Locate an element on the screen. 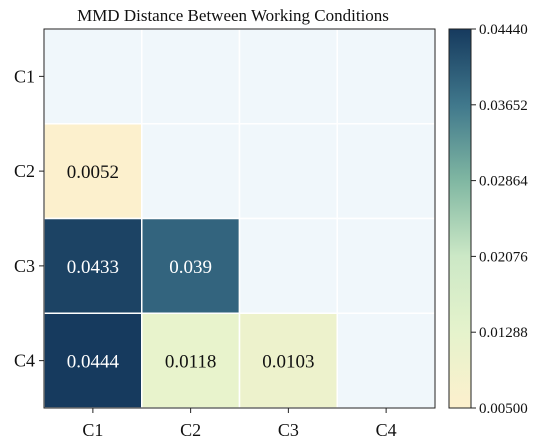 The height and width of the screenshot is (446, 550). heatmap-cell-c2-c1 is located at coordinates (93, 171).